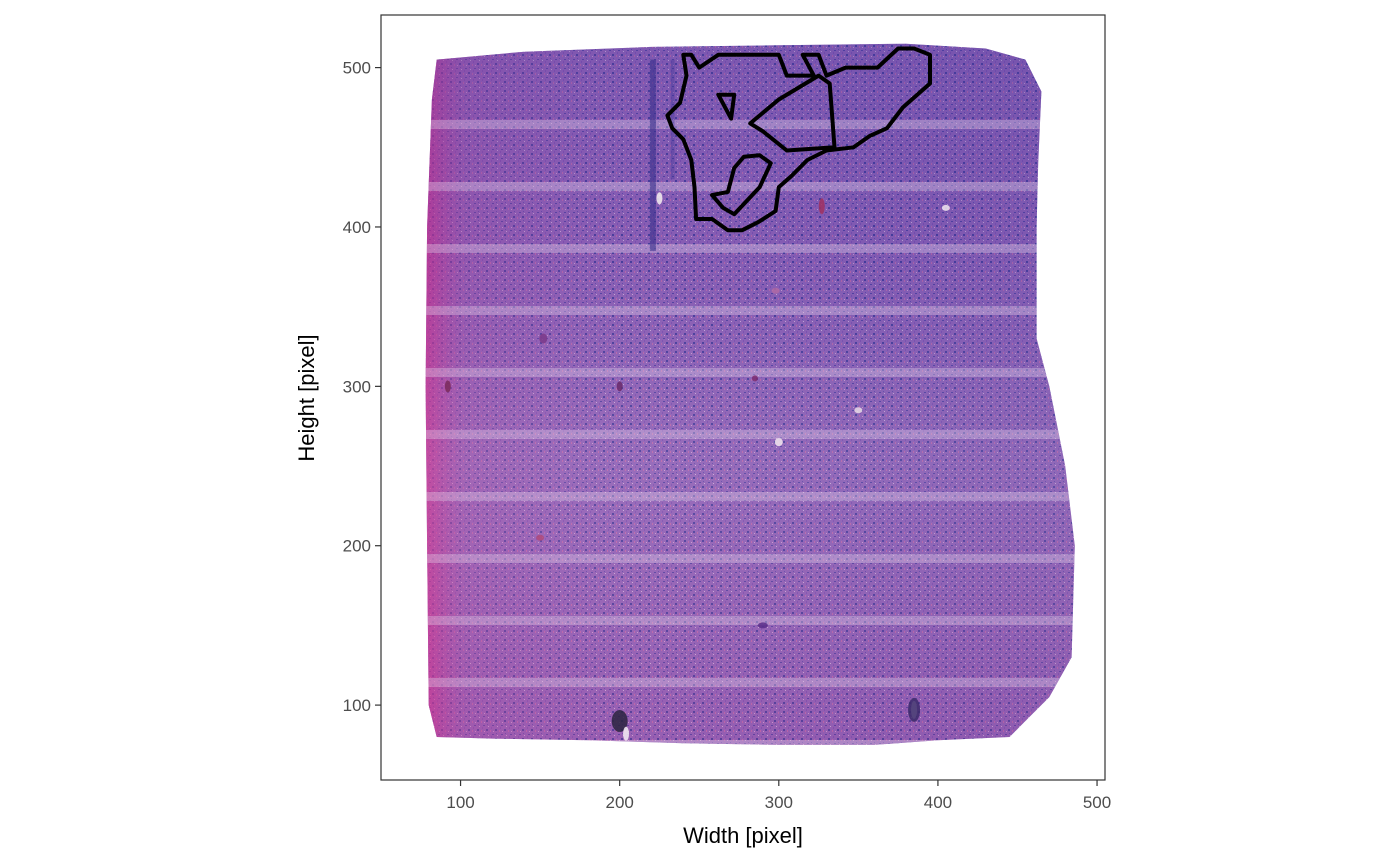 This screenshot has width=1400, height=865. I want to click on y-tick-label: 300, so click(357, 386).